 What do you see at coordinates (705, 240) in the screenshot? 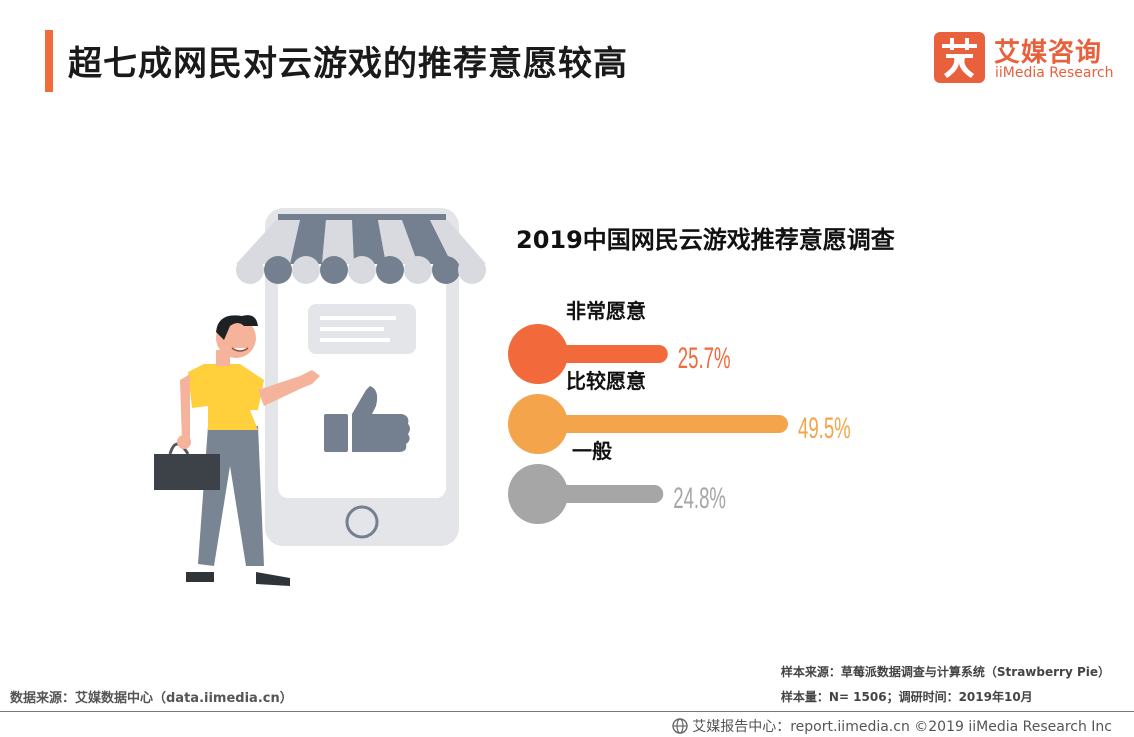
I see `chart-title: 2019中国网民云游戏推荐意愿调查` at bounding box center [705, 240].